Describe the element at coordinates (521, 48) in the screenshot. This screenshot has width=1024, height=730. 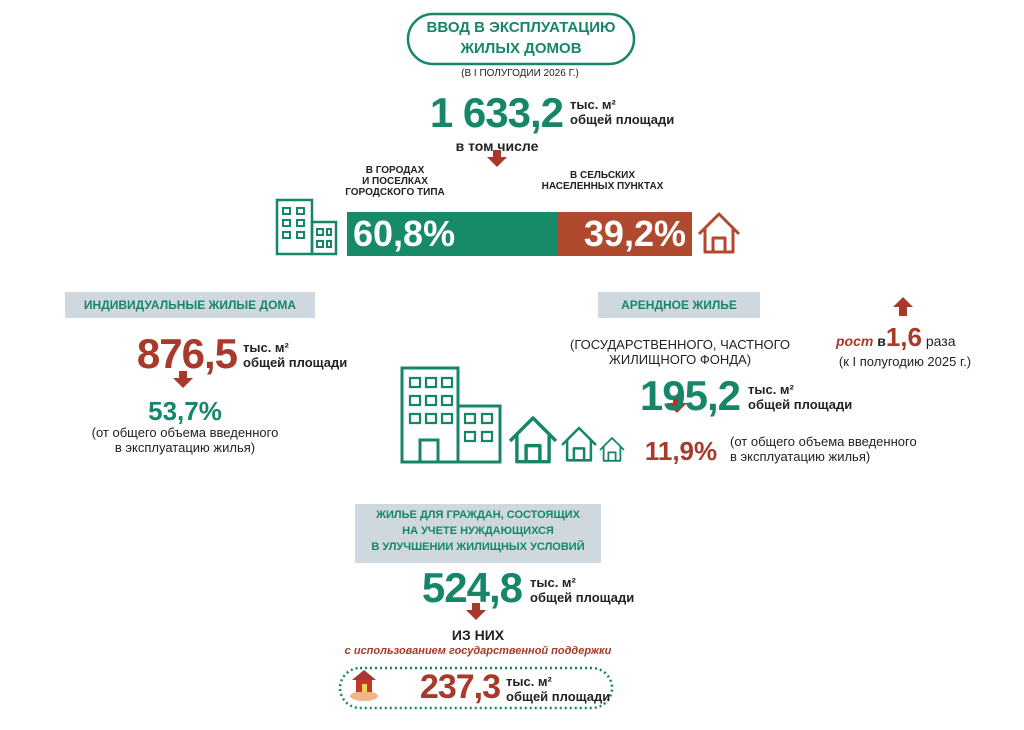
I see `title-line: ЖИЛЫХ ДОМОВ` at that location.